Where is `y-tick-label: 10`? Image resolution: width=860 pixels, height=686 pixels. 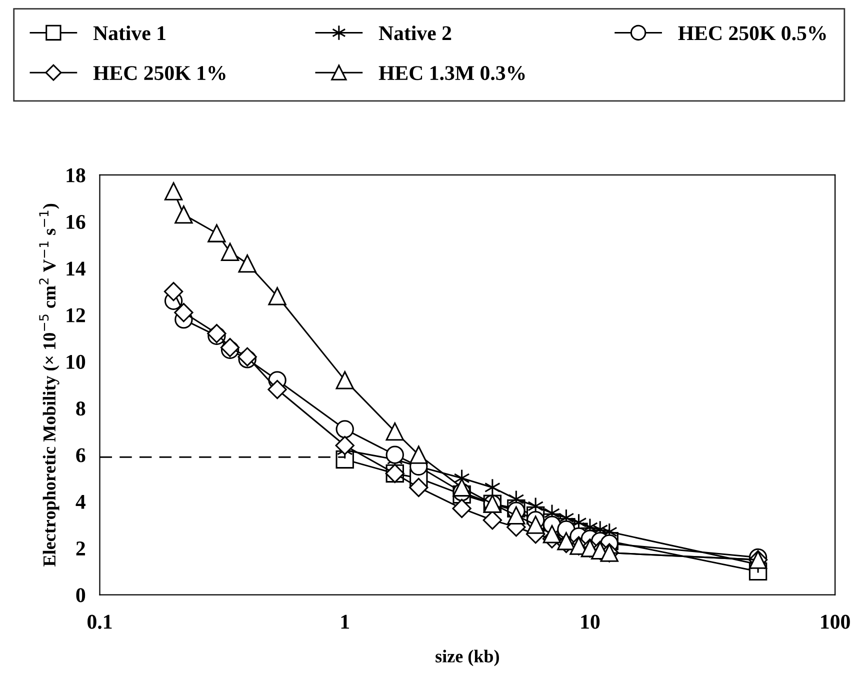
y-tick-label: 10 is located at coordinates (76, 361).